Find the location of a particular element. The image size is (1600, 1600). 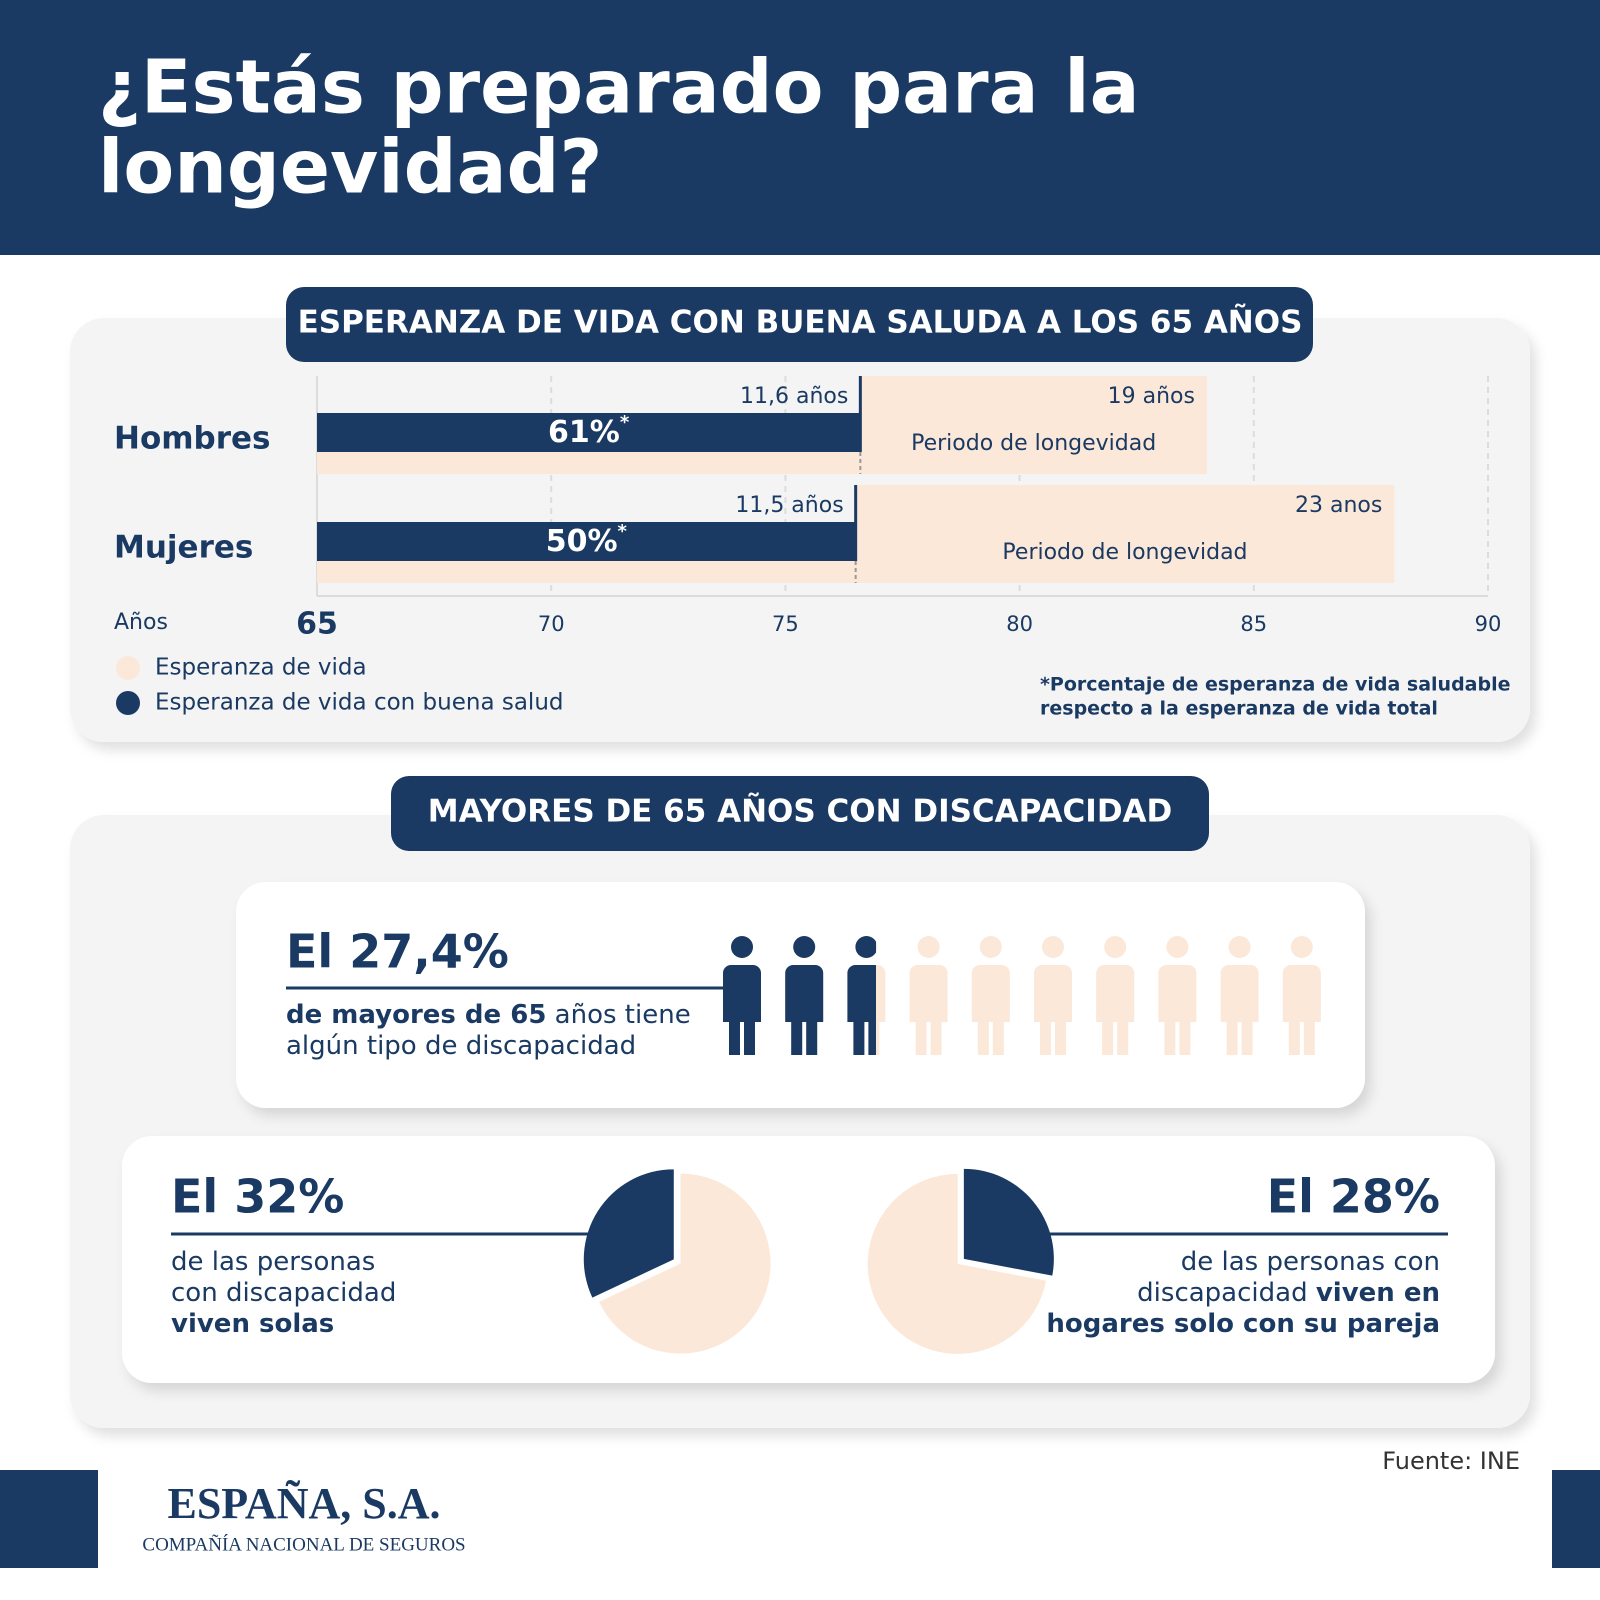

description-line: algún tipo de discapacidad is located at coordinates (461, 1046).